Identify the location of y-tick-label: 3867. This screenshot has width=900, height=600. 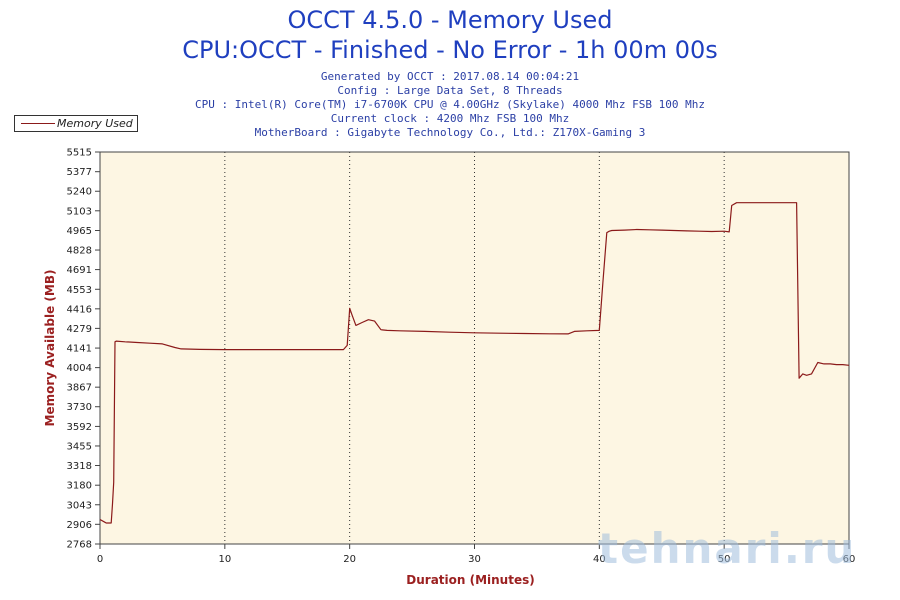
(79, 388).